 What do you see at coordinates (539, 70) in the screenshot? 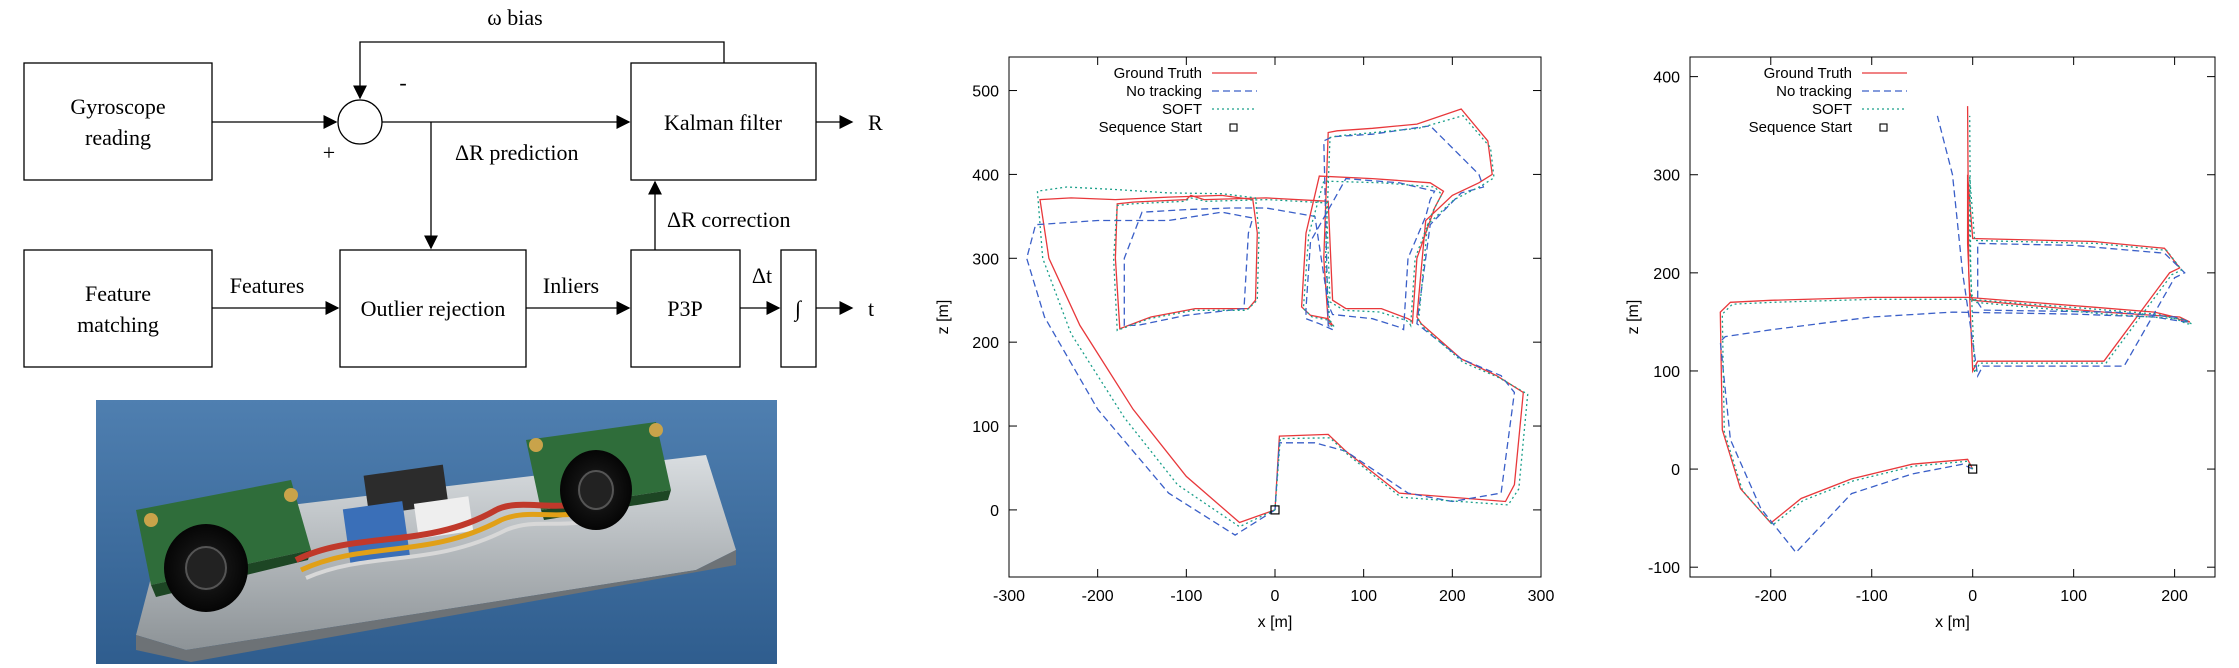
I see `arrow-bias-feedback` at bounding box center [539, 70].